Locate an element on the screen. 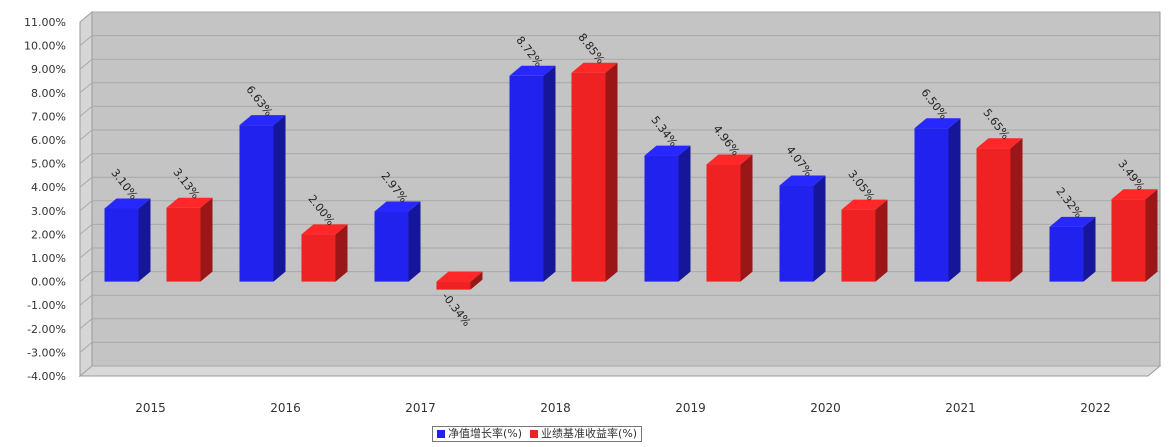 Image resolution: width=1176 pixels, height=447 pixels. y-tick-label: 8.00% is located at coordinates (48, 93).